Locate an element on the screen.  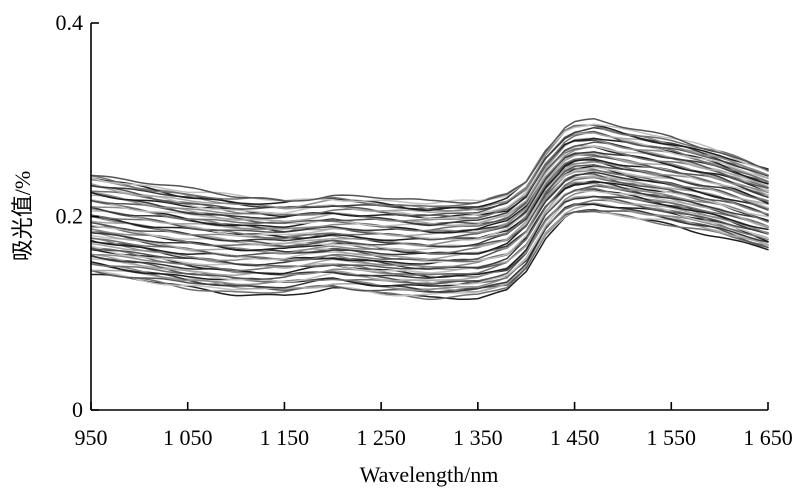
y-tick-label: 0.4 is located at coordinates (70, 22).